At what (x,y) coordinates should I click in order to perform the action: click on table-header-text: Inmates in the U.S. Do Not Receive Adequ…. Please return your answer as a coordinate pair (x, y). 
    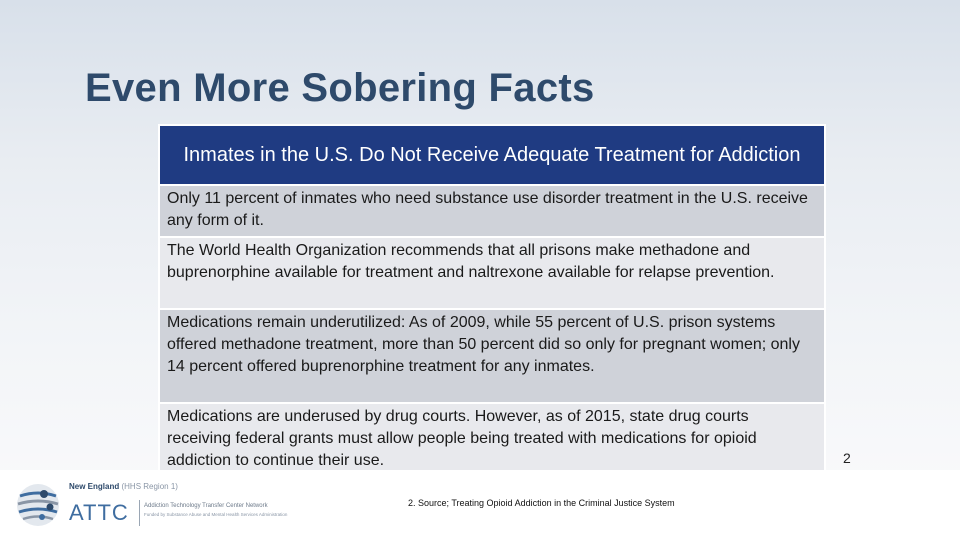
    Looking at the image, I should click on (492, 155).